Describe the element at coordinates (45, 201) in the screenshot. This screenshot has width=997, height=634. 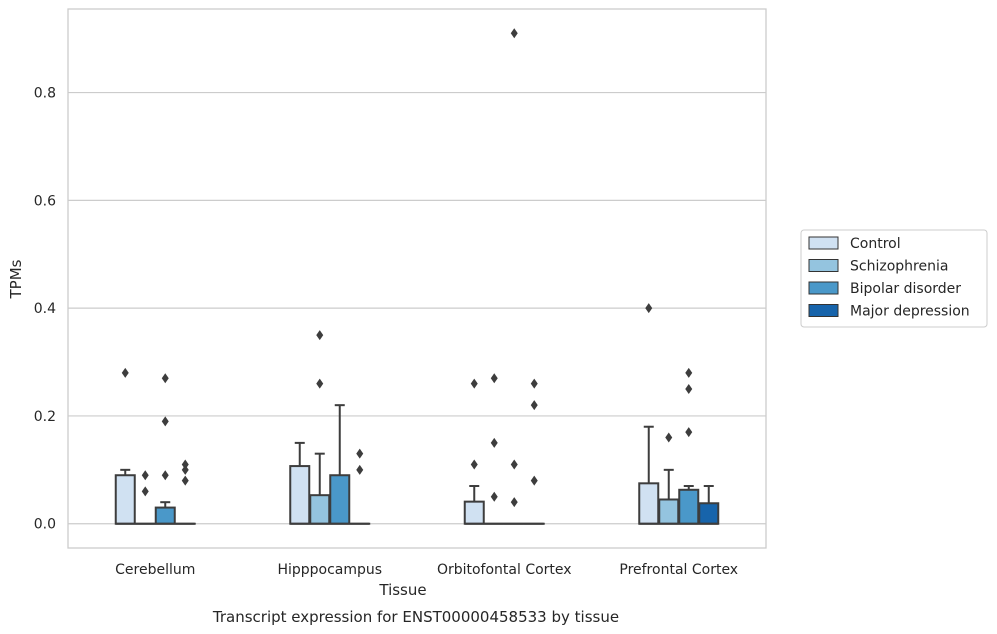
I see `y-tick-label: 0.6` at that location.